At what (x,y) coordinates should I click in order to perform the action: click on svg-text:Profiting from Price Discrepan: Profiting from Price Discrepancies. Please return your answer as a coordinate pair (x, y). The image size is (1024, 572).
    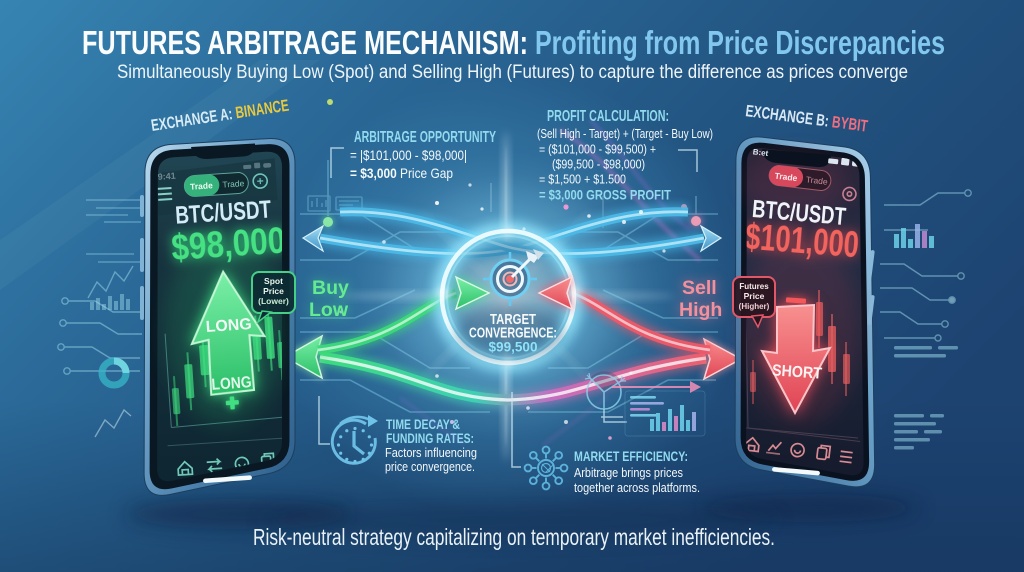
    Looking at the image, I should click on (740, 42).